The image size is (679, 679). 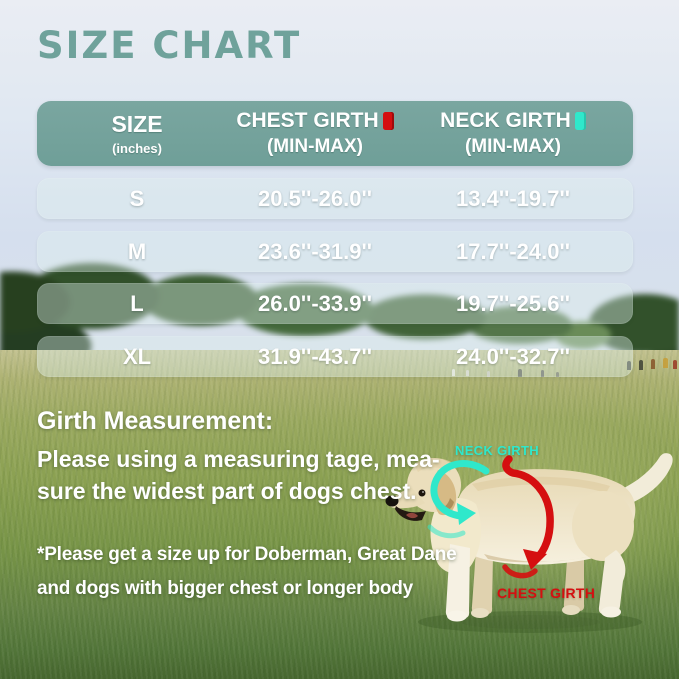 What do you see at coordinates (407, 498) in the screenshot?
I see `dog-snout` at bounding box center [407, 498].